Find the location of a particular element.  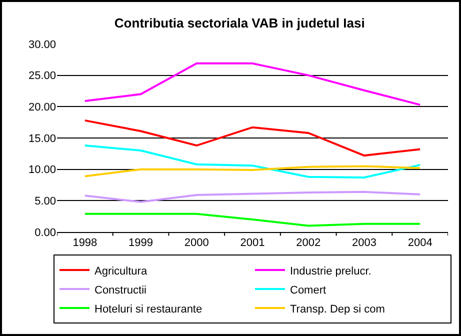

y-tick-label: 20.00 is located at coordinates (42, 108).